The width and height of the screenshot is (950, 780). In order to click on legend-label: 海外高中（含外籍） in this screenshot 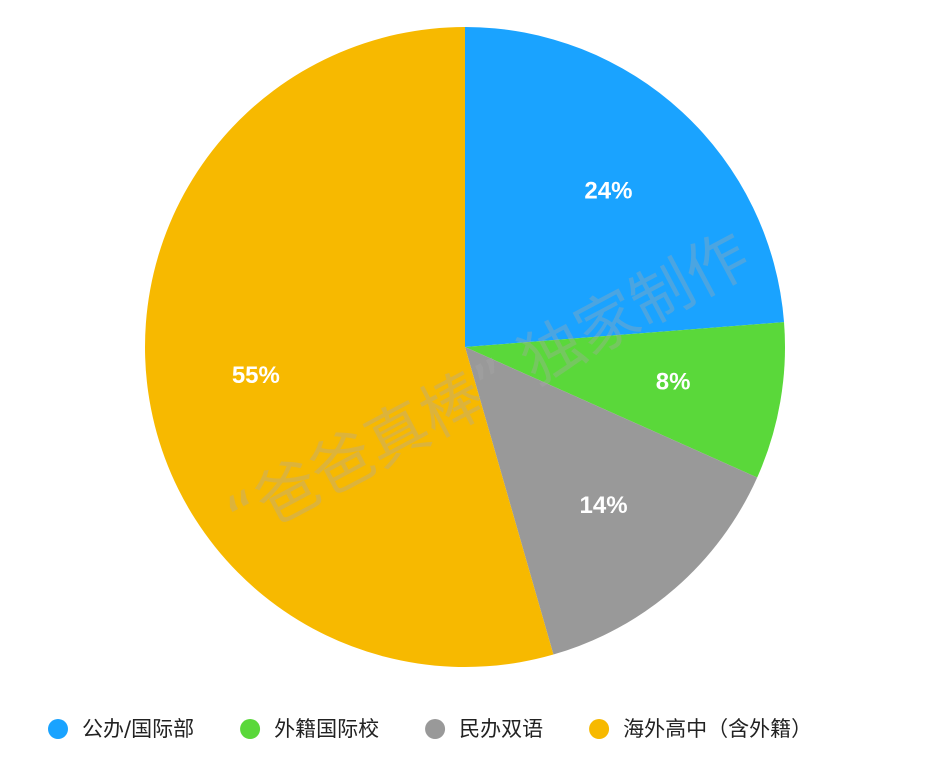, I will do `click(717, 729)`.